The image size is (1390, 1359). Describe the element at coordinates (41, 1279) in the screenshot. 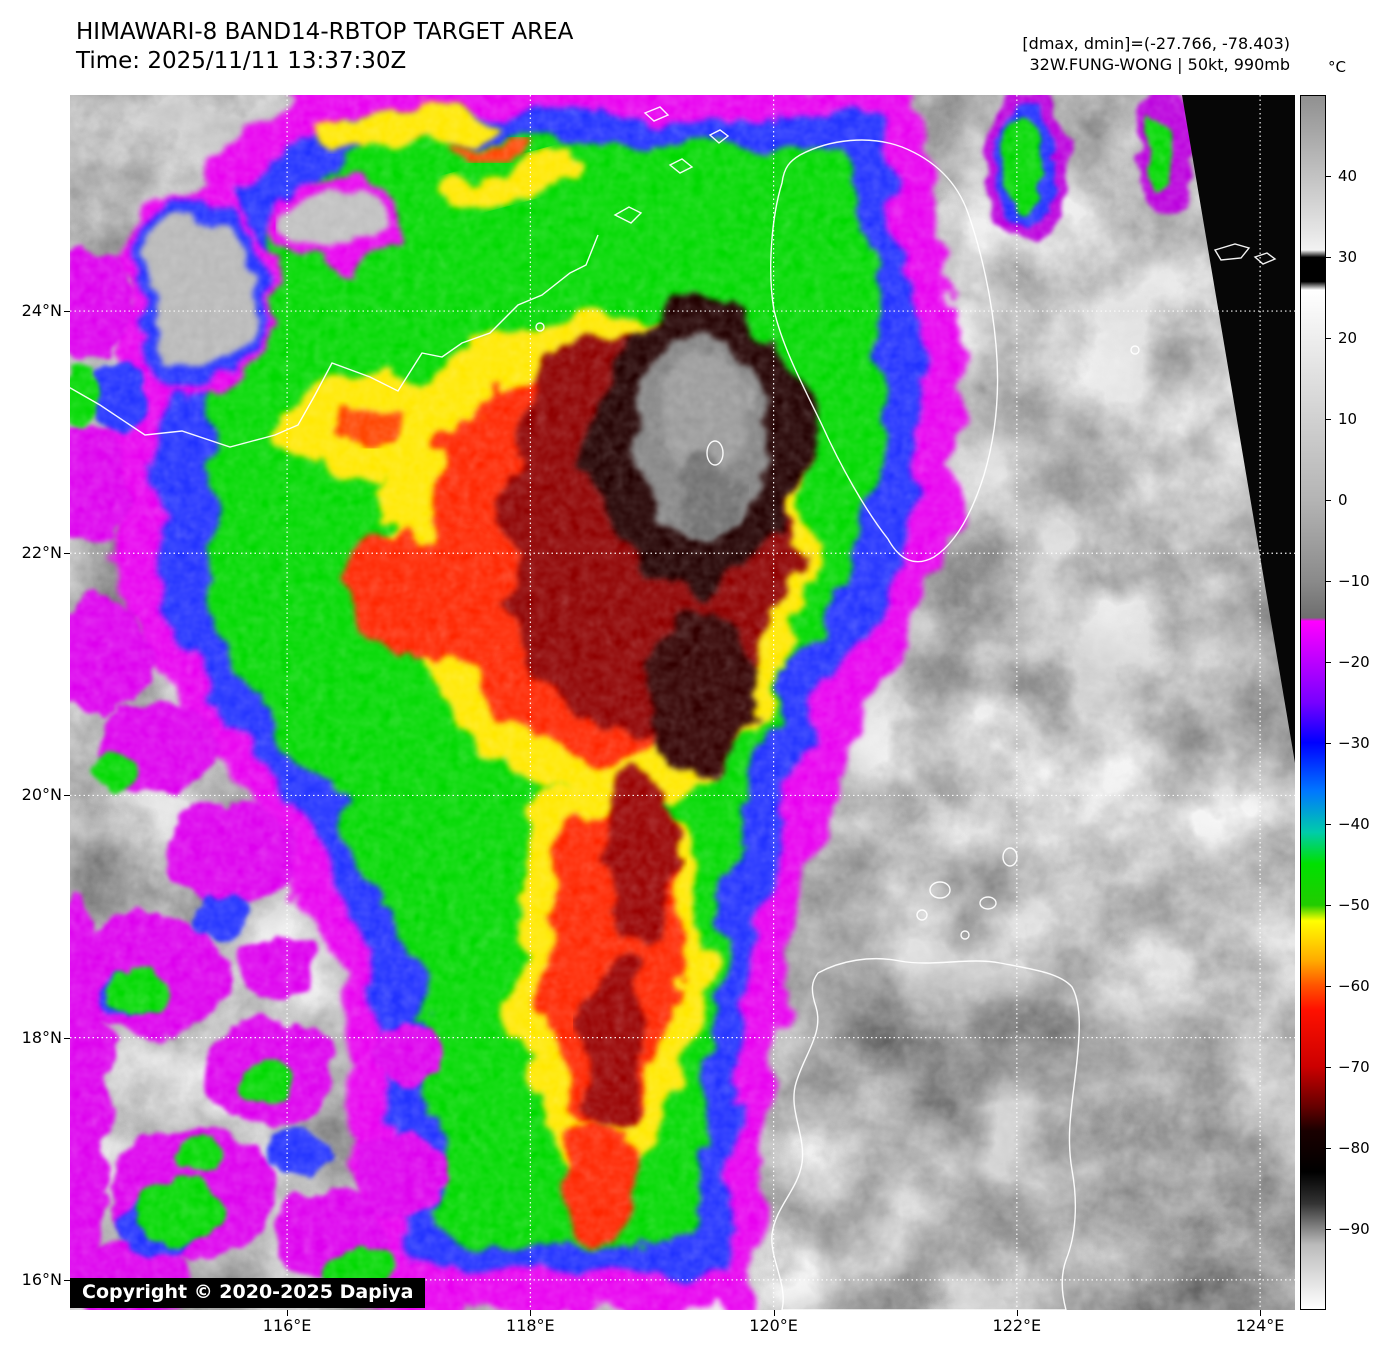

I see `lat-tick-label: 16°N` at that location.